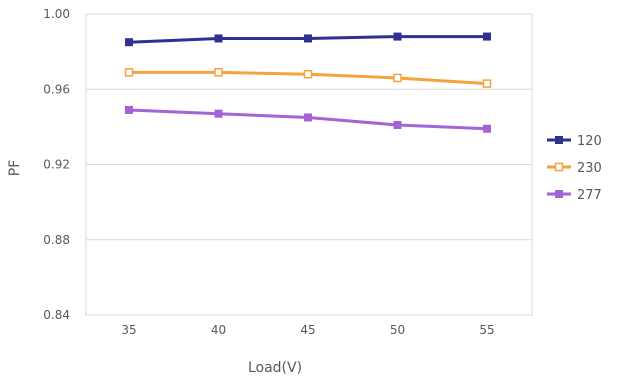 The width and height of the screenshot is (621, 386). I want to click on x-axis-title: Load(V), so click(275, 368).